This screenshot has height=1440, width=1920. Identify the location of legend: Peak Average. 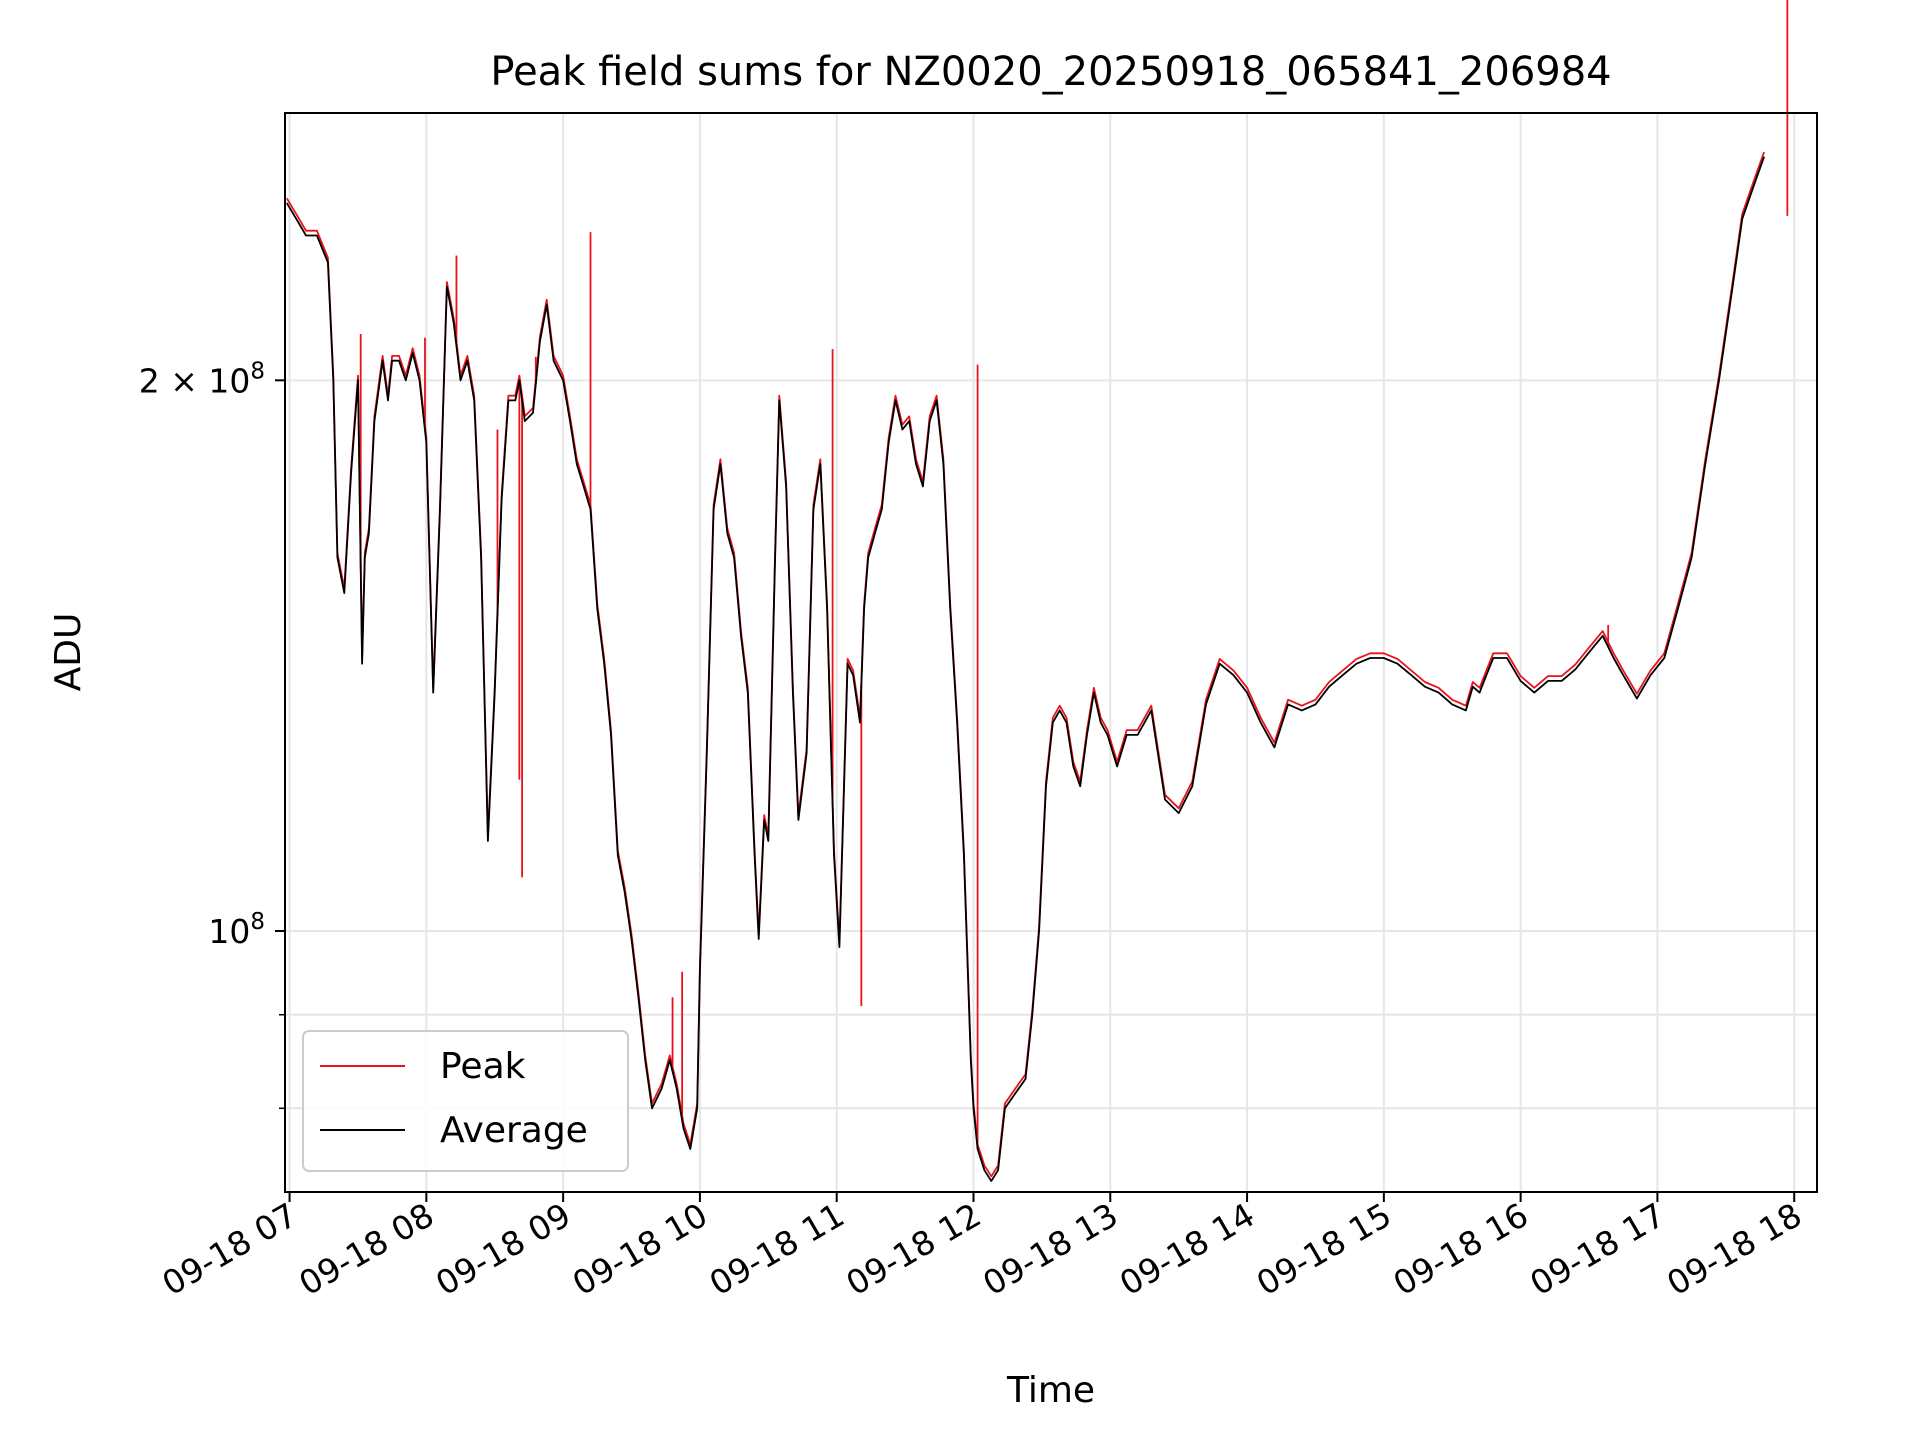
(465, 1101).